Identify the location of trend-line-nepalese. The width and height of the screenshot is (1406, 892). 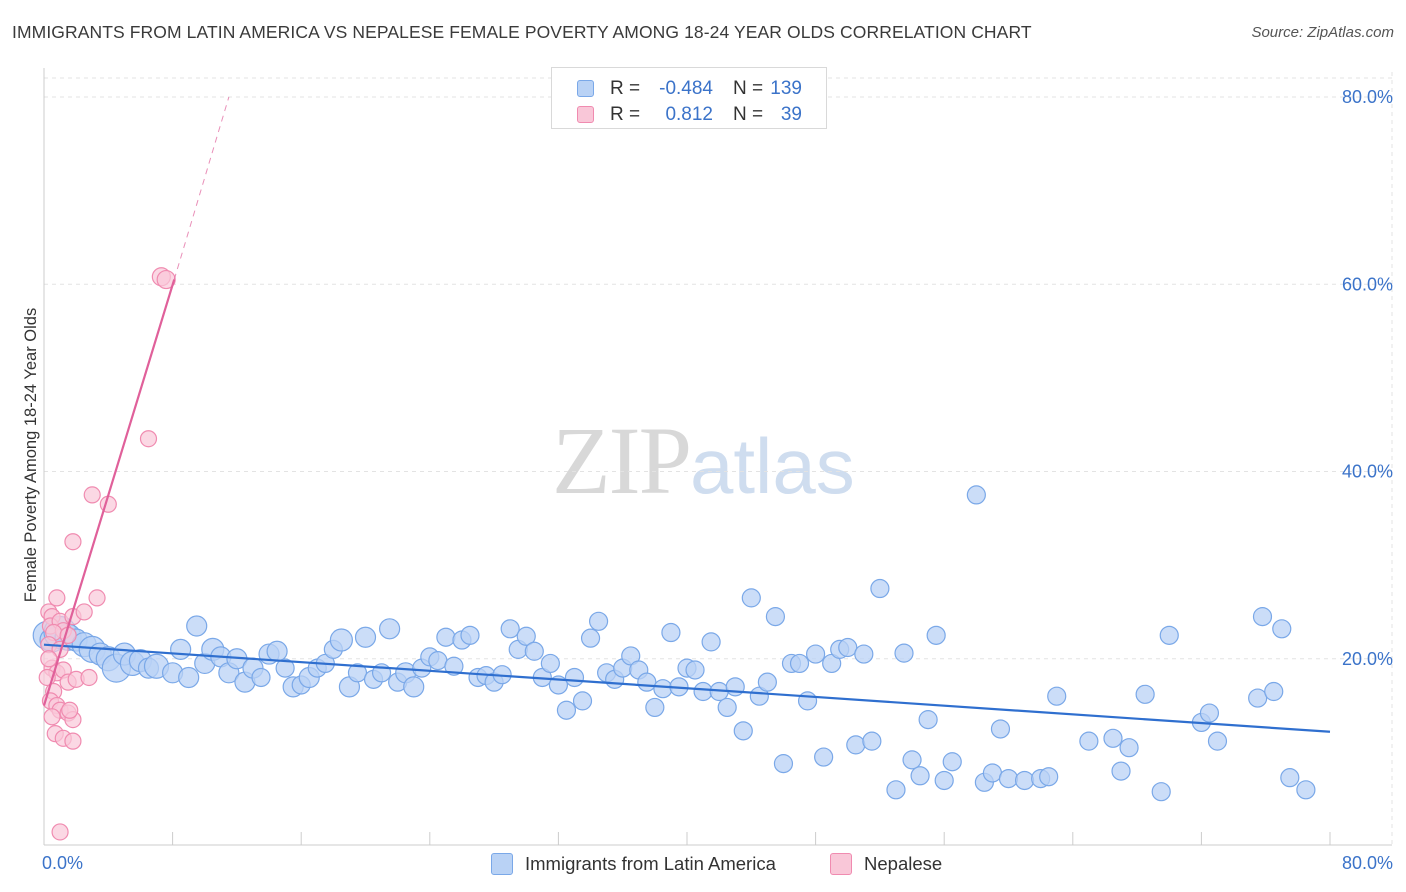
(109, 492).